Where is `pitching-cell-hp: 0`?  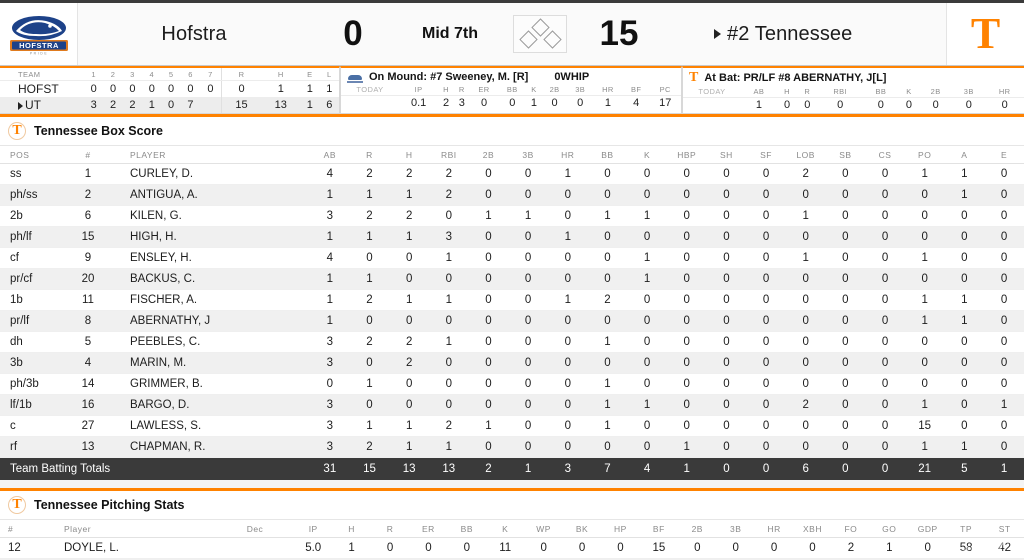
pitching-cell-hp: 0 is located at coordinates (620, 548).